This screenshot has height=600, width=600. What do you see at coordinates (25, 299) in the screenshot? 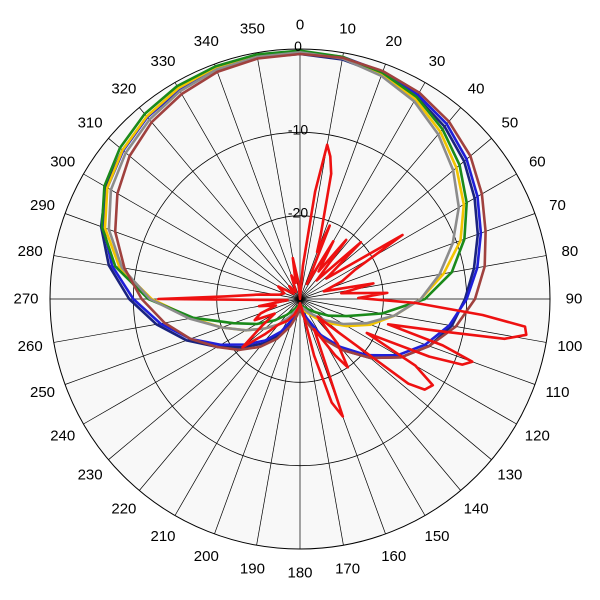
I see `angle-tick-label: 270` at bounding box center [25, 299].